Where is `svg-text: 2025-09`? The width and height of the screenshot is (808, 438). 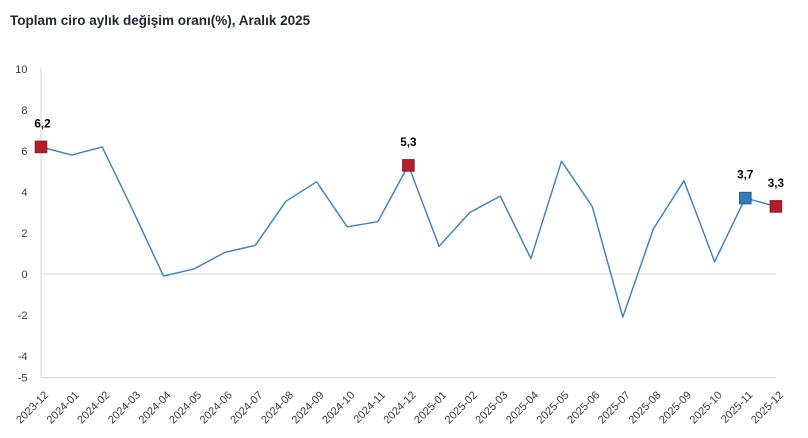 svg-text: 2025-09 is located at coordinates (675, 407).